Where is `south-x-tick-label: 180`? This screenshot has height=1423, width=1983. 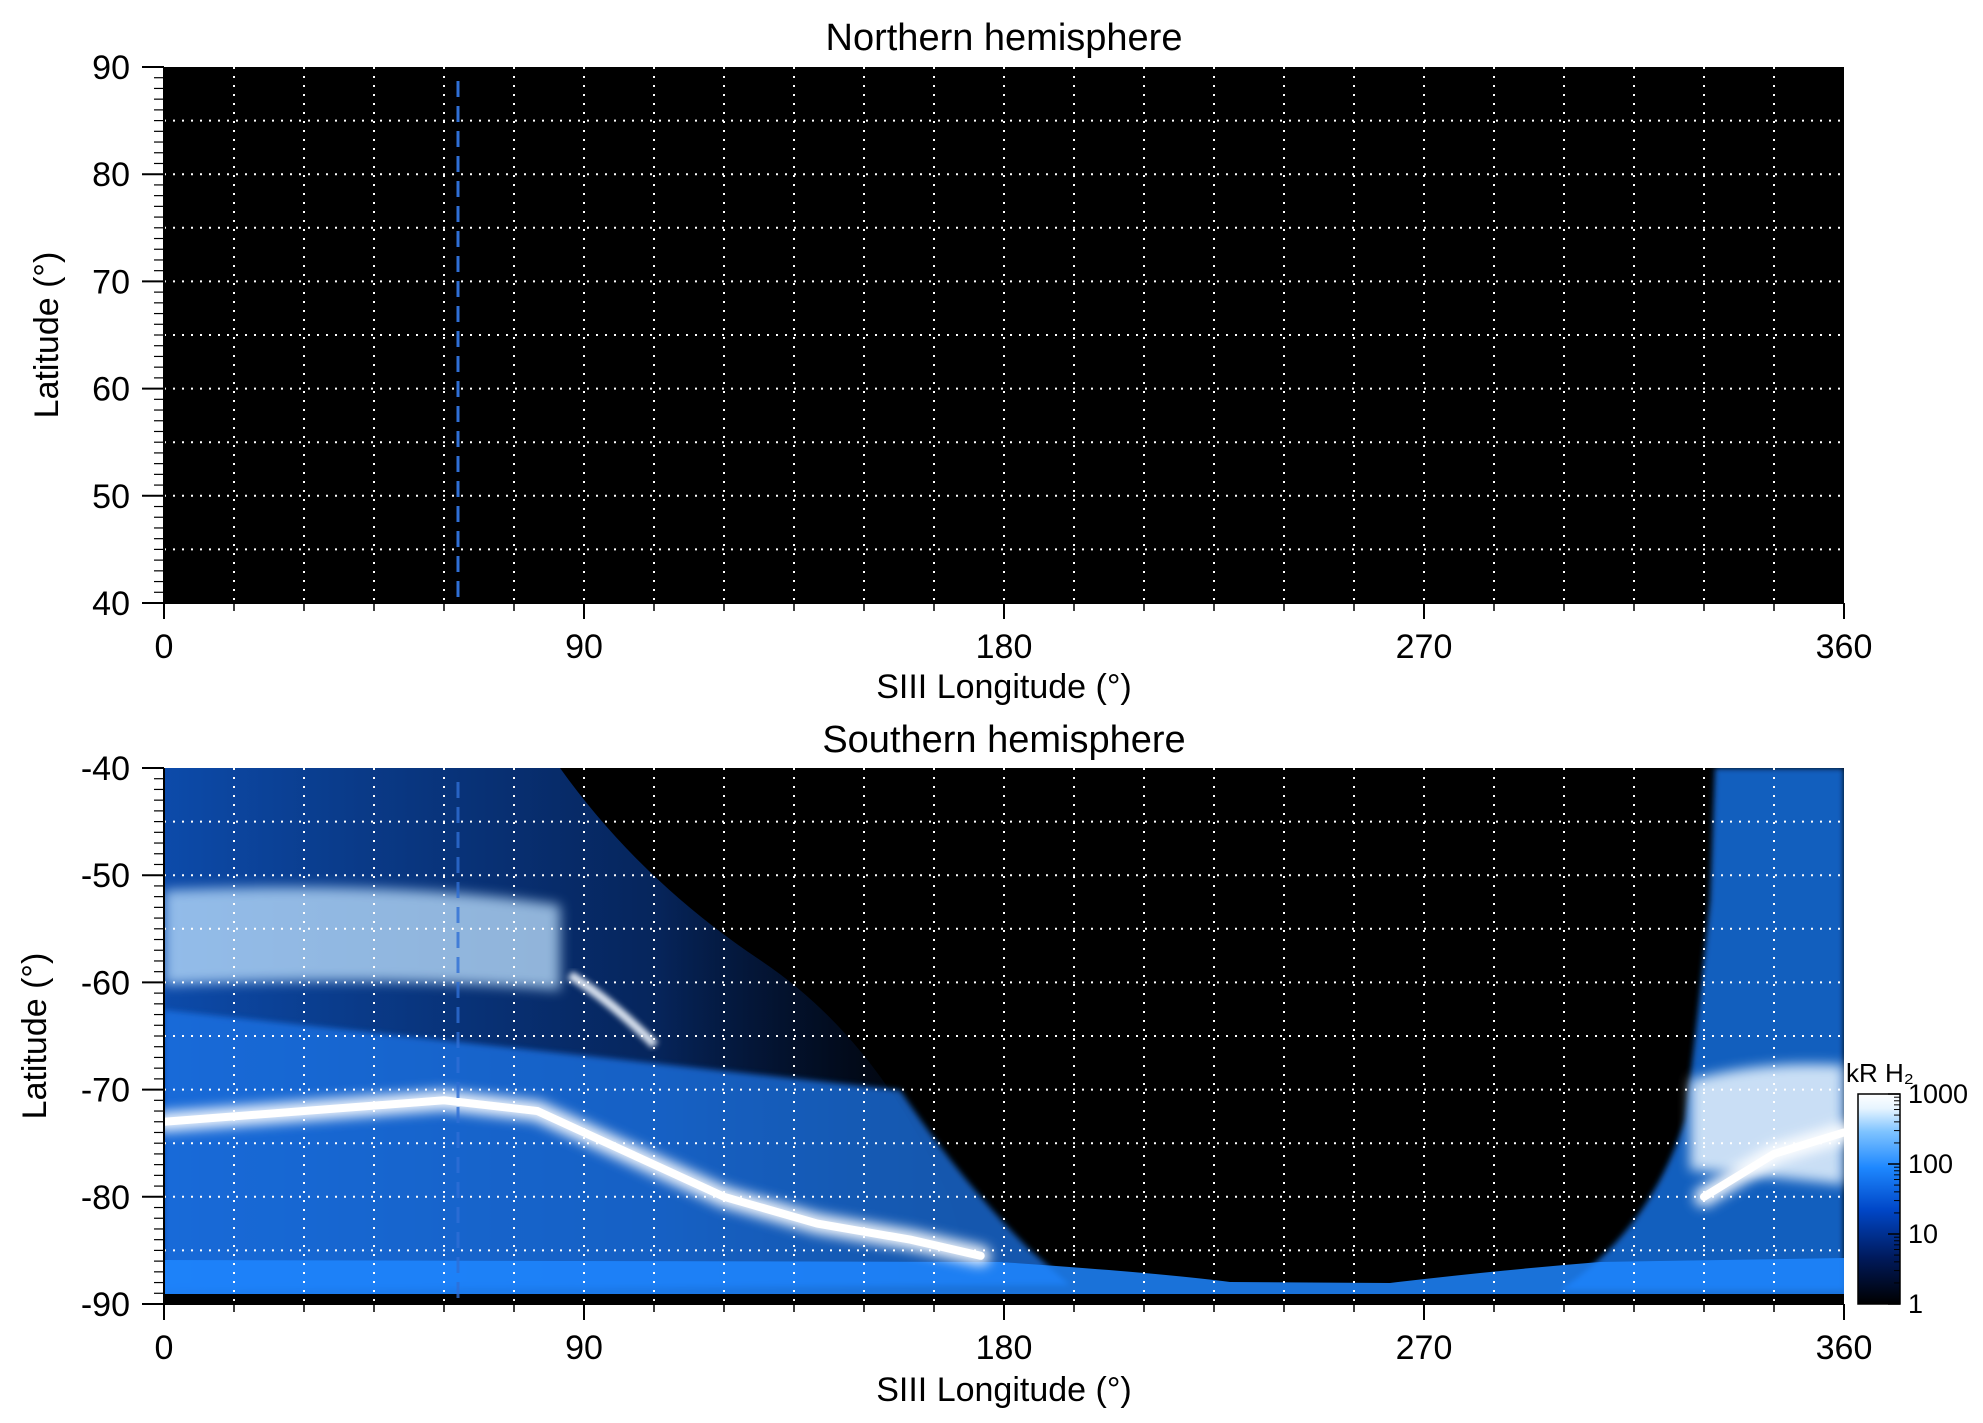 south-x-tick-label: 180 is located at coordinates (1004, 1348).